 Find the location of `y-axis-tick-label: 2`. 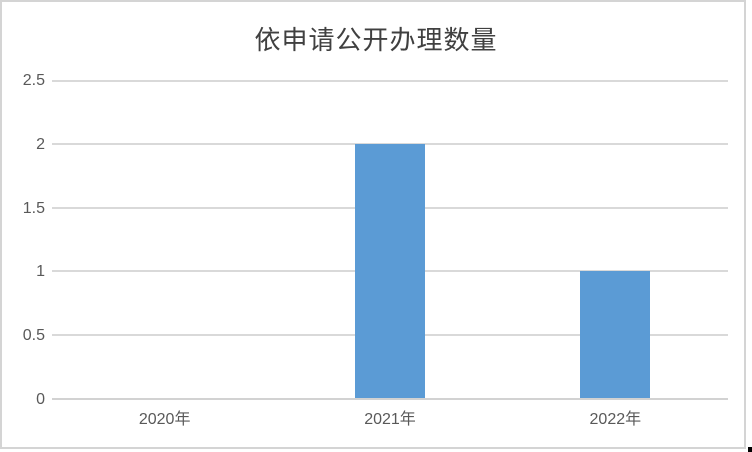

y-axis-tick-label: 2 is located at coordinates (40, 144).